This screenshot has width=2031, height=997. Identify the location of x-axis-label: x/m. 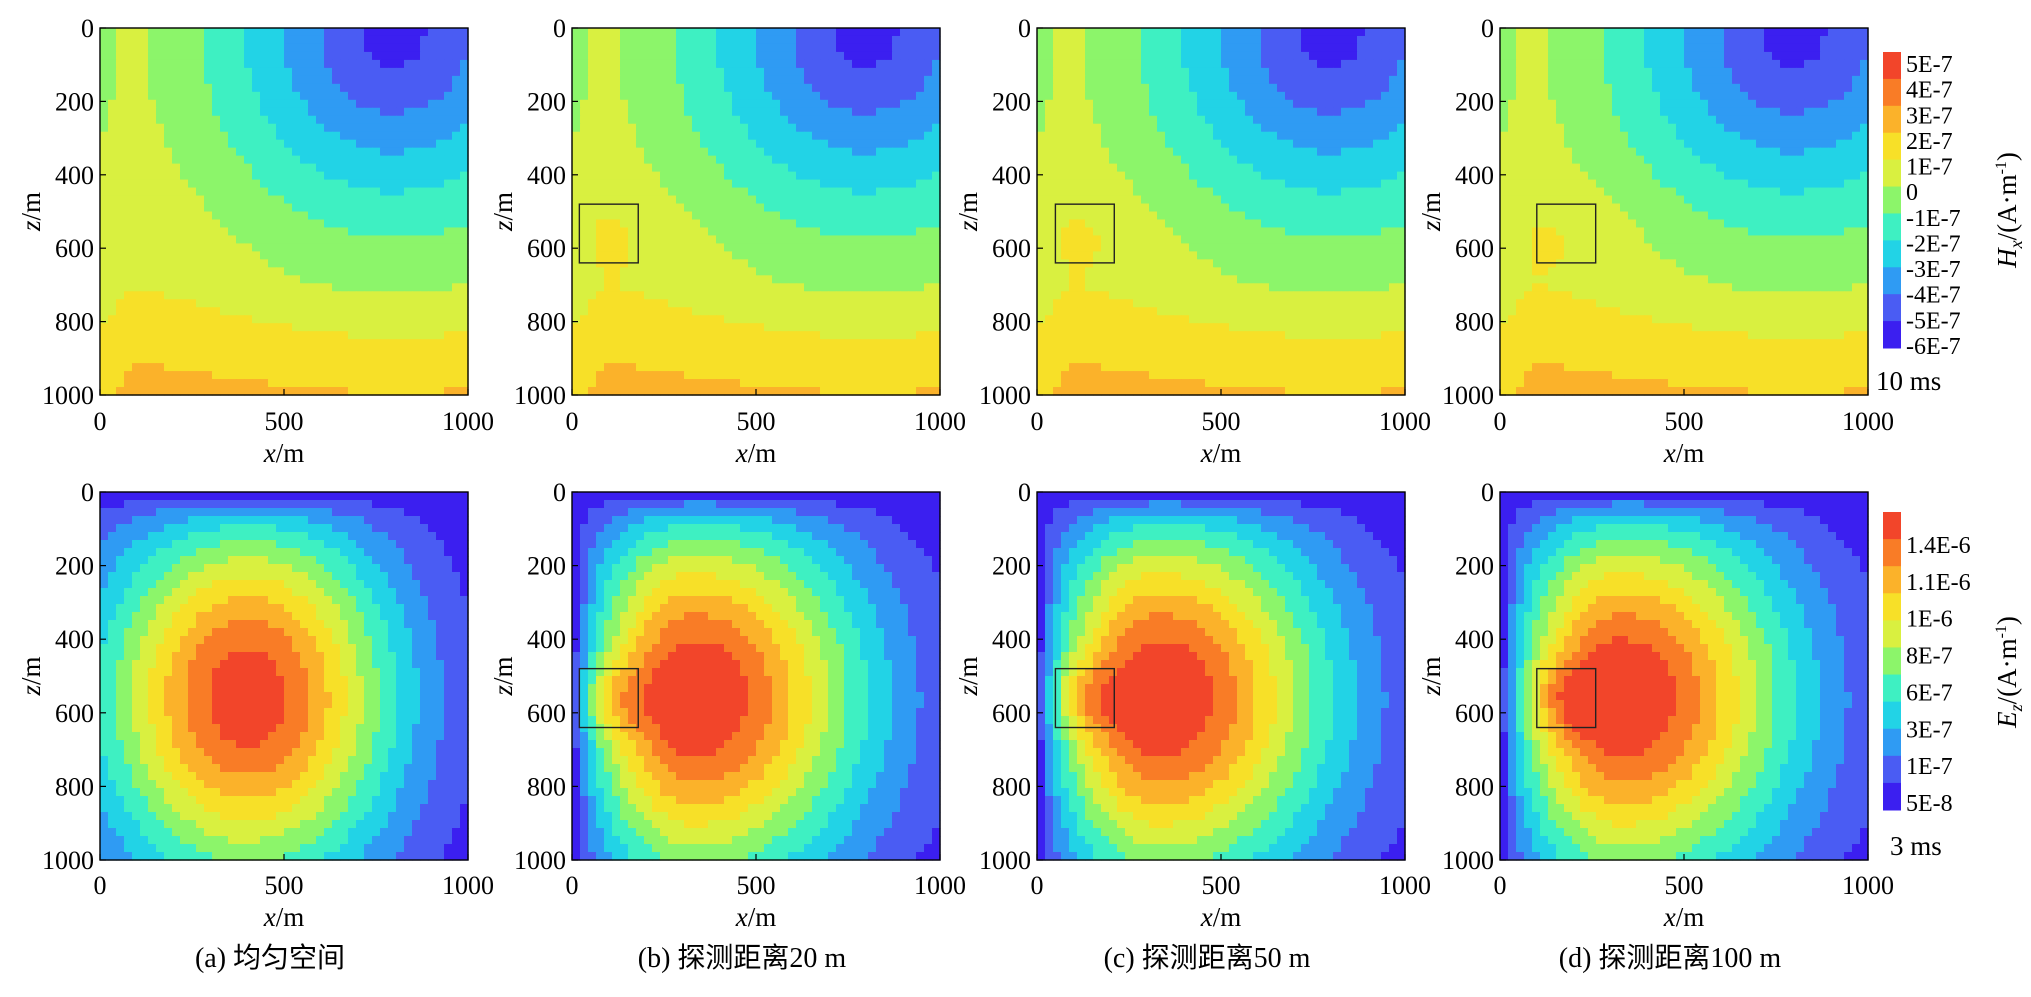
(756, 453).